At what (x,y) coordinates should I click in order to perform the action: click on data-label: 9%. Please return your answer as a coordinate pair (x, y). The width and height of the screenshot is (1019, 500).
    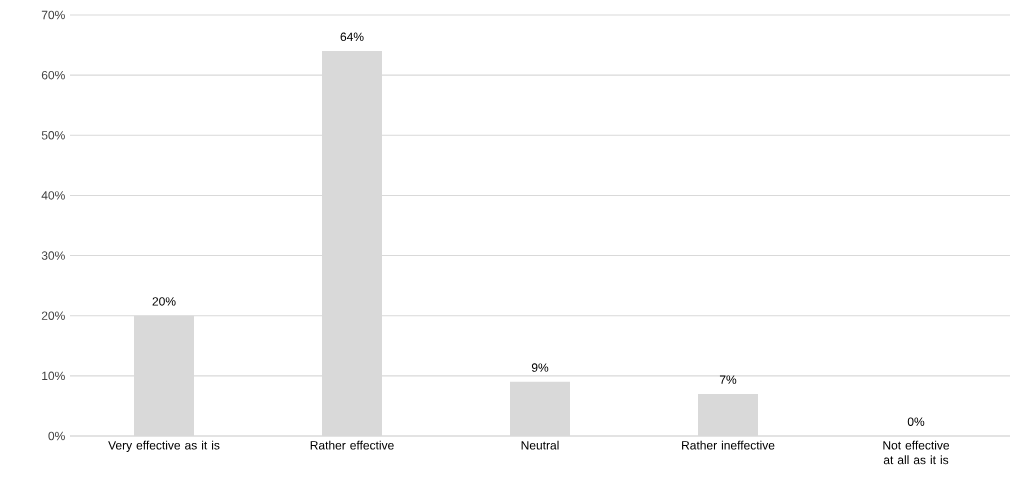
    Looking at the image, I should click on (540, 367).